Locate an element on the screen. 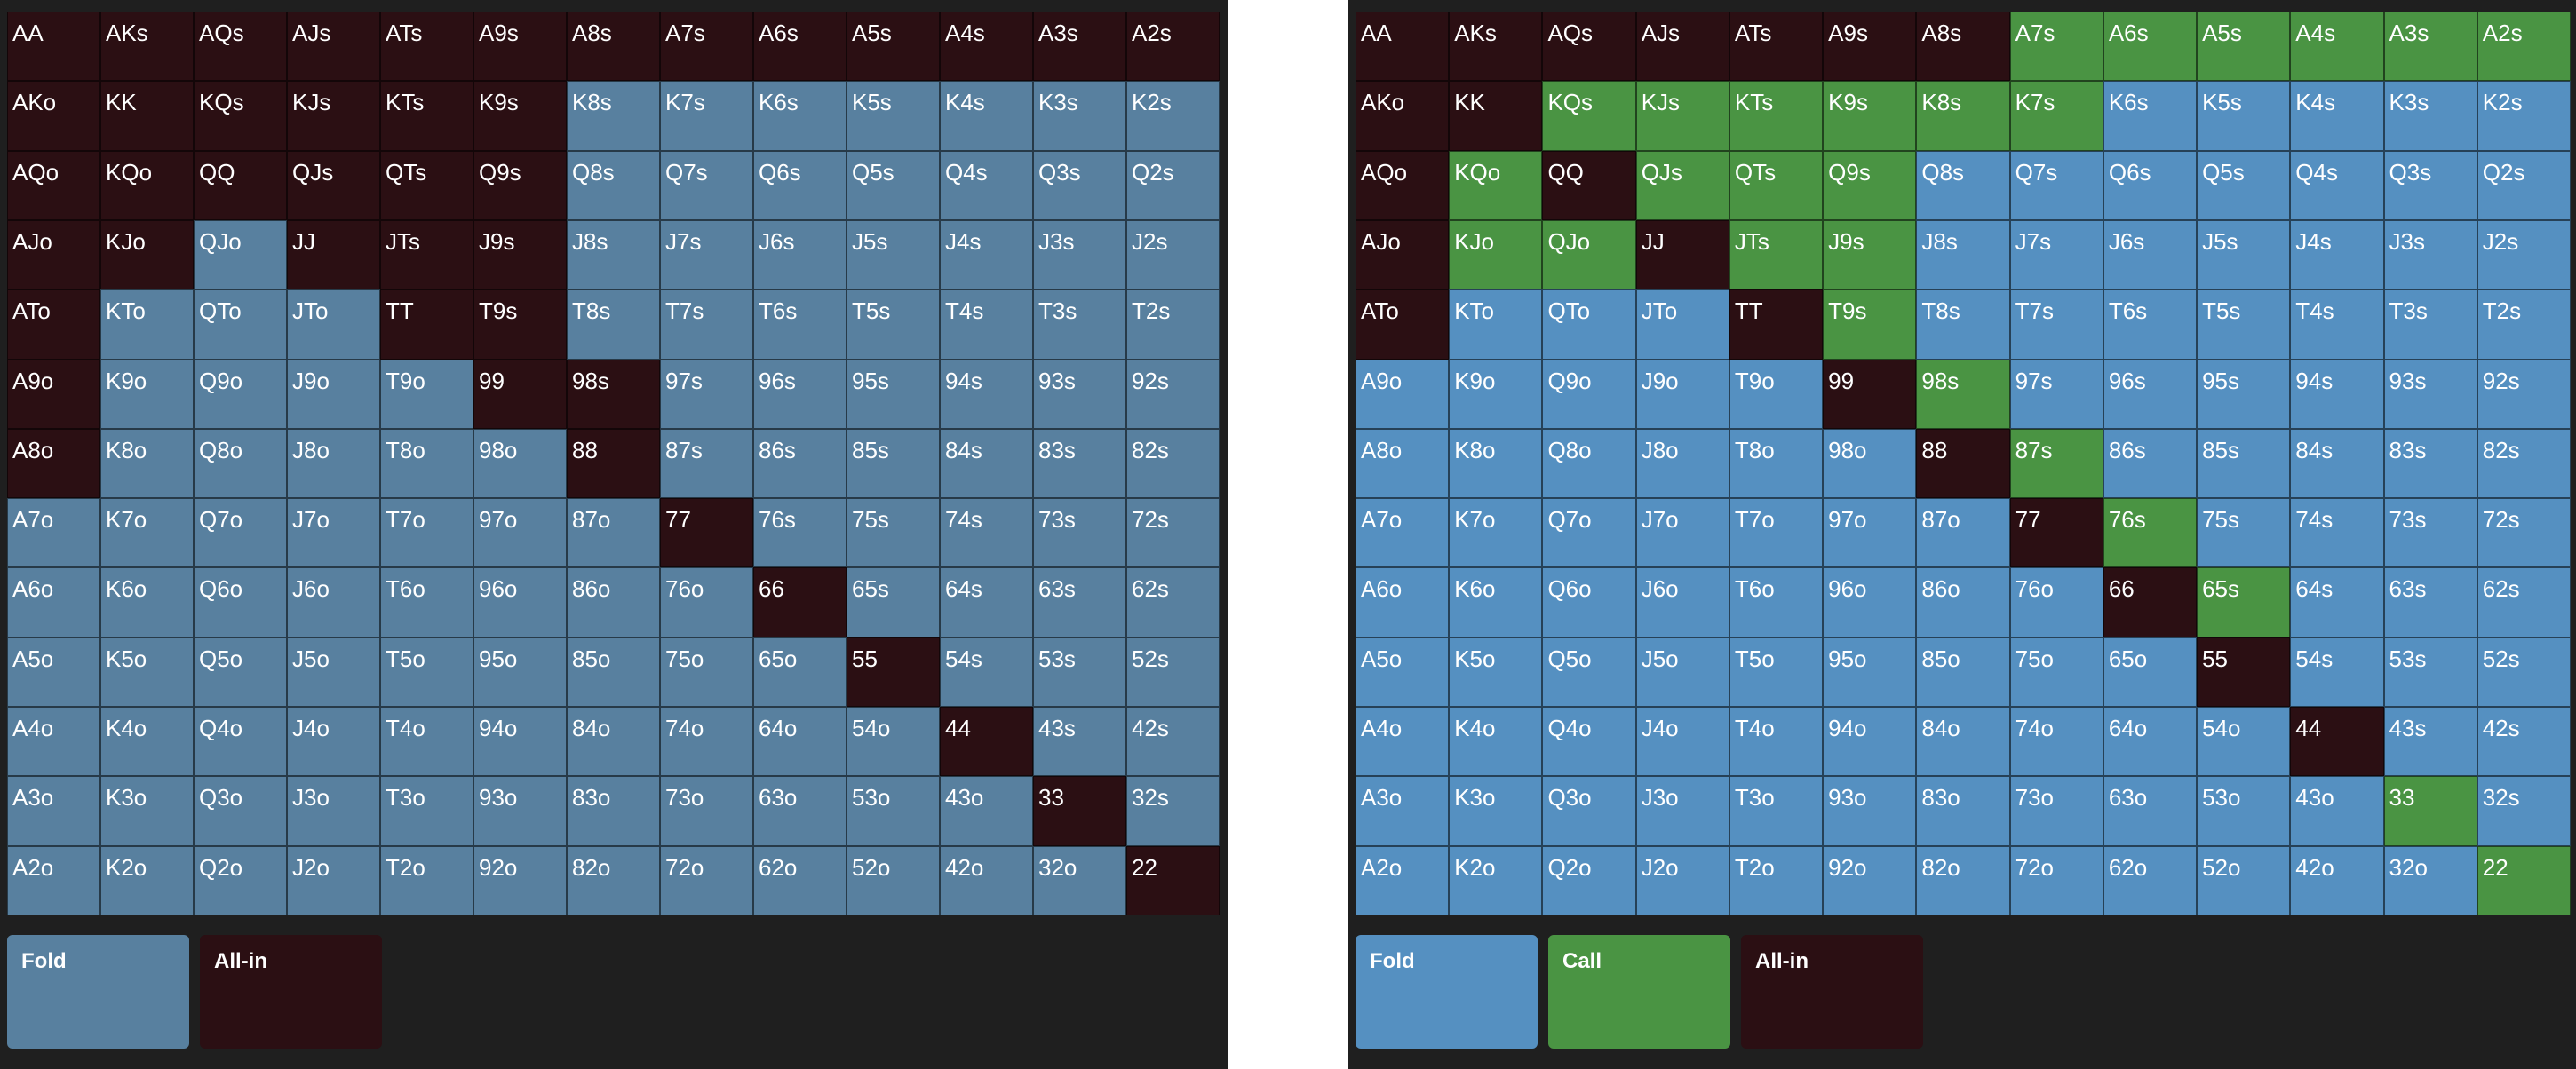 The width and height of the screenshot is (2576, 1069). hand-cell-all-in: KQo is located at coordinates (147, 185).